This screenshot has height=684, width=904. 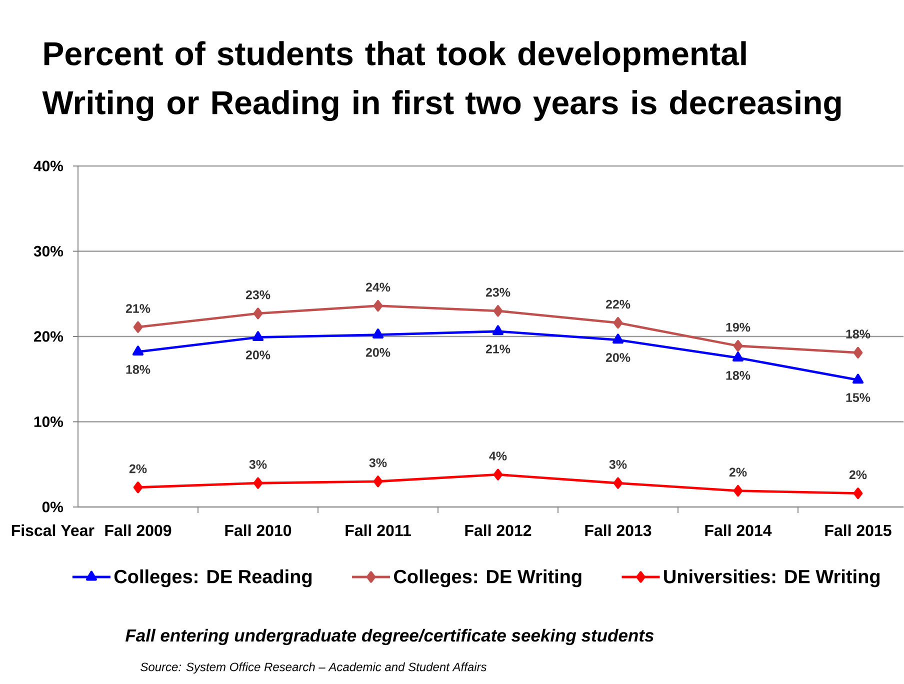 I want to click on data-label: 4%, so click(x=498, y=456).